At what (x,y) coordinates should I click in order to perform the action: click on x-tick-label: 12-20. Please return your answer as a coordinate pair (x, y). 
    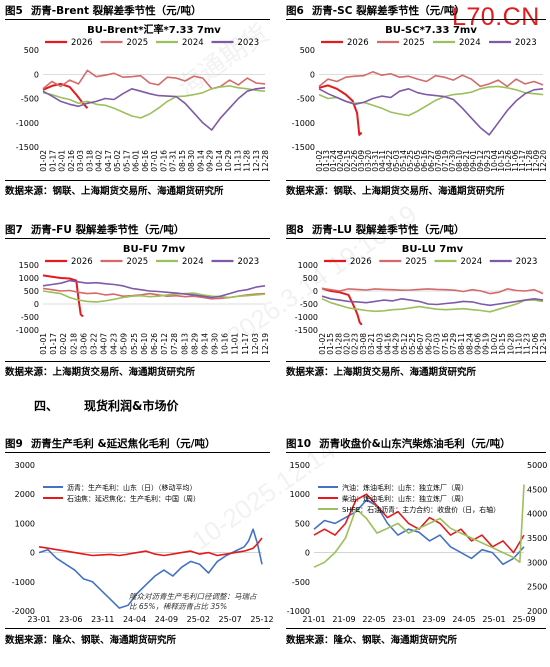
    Looking at the image, I should click on (543, 161).